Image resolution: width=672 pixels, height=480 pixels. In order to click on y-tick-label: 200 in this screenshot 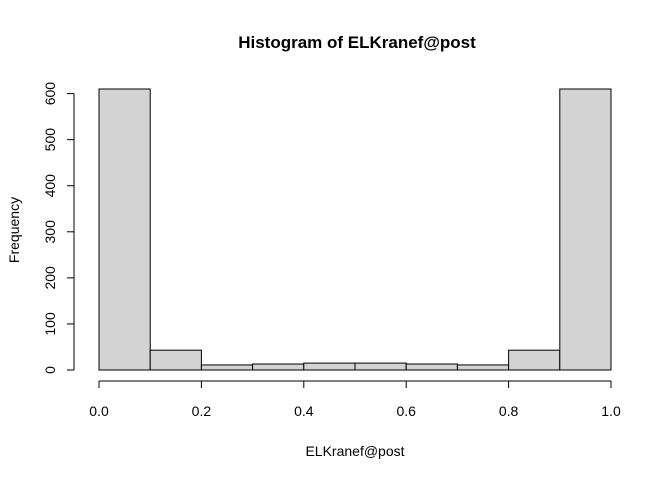, I will do `click(50, 278)`.